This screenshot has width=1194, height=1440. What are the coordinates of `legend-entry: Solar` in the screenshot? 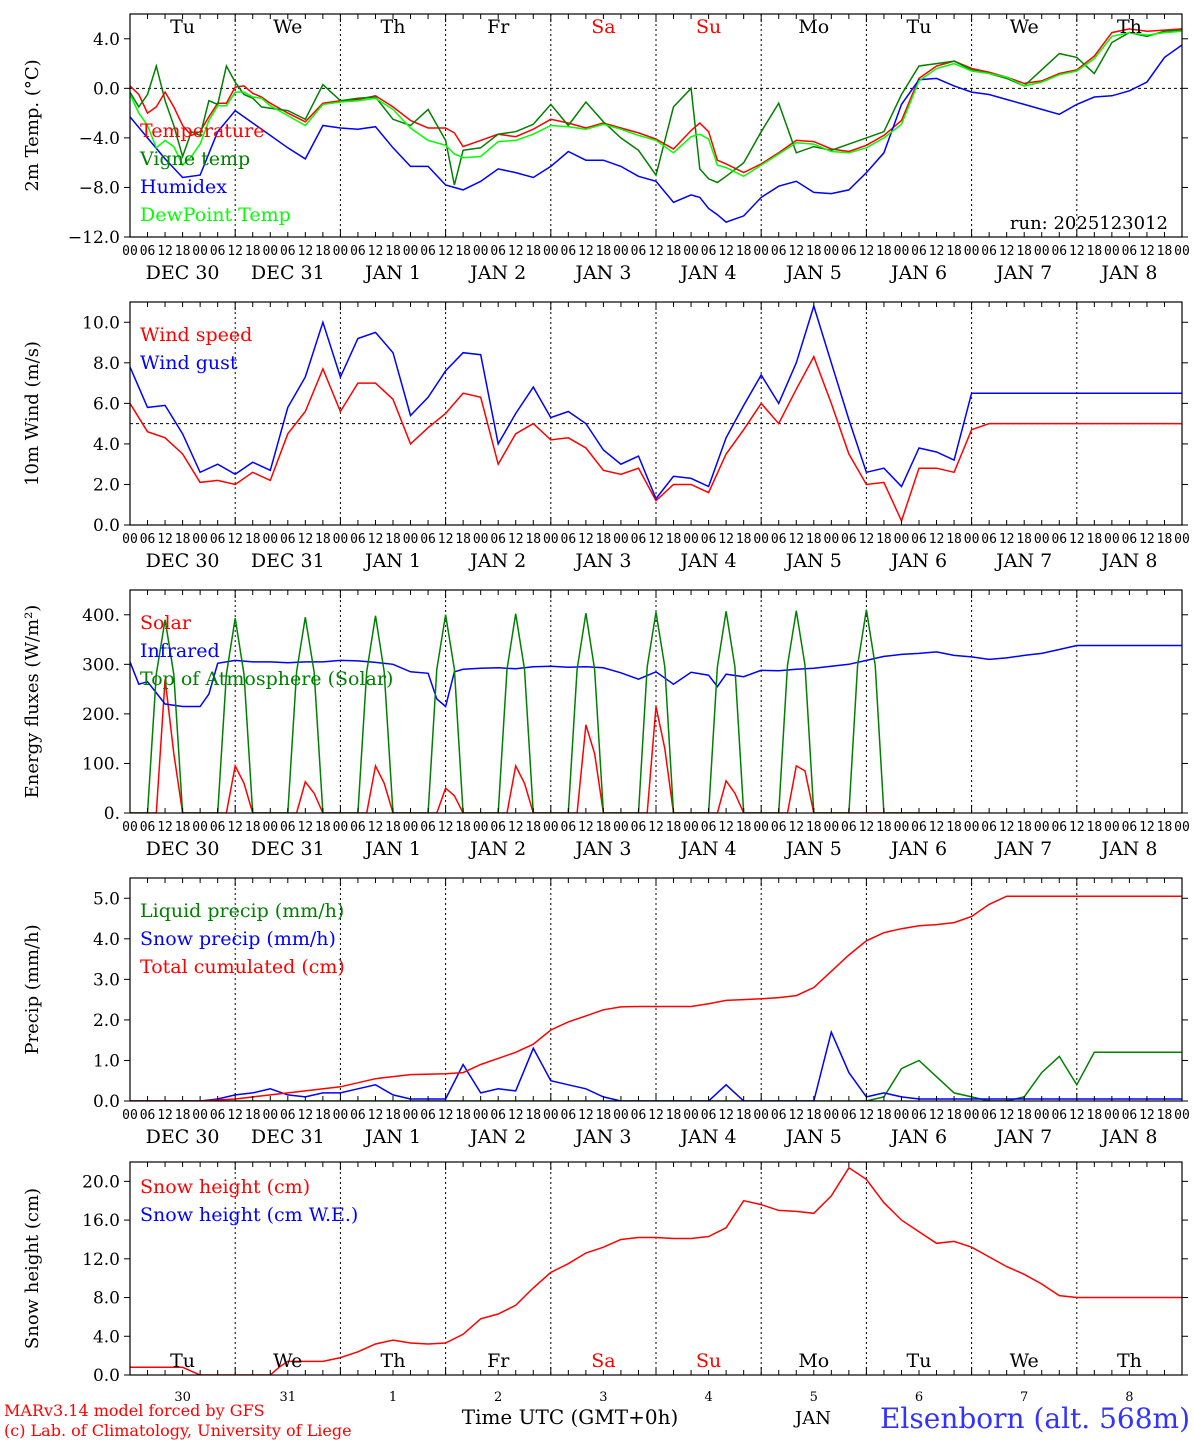 It's located at (166, 623).